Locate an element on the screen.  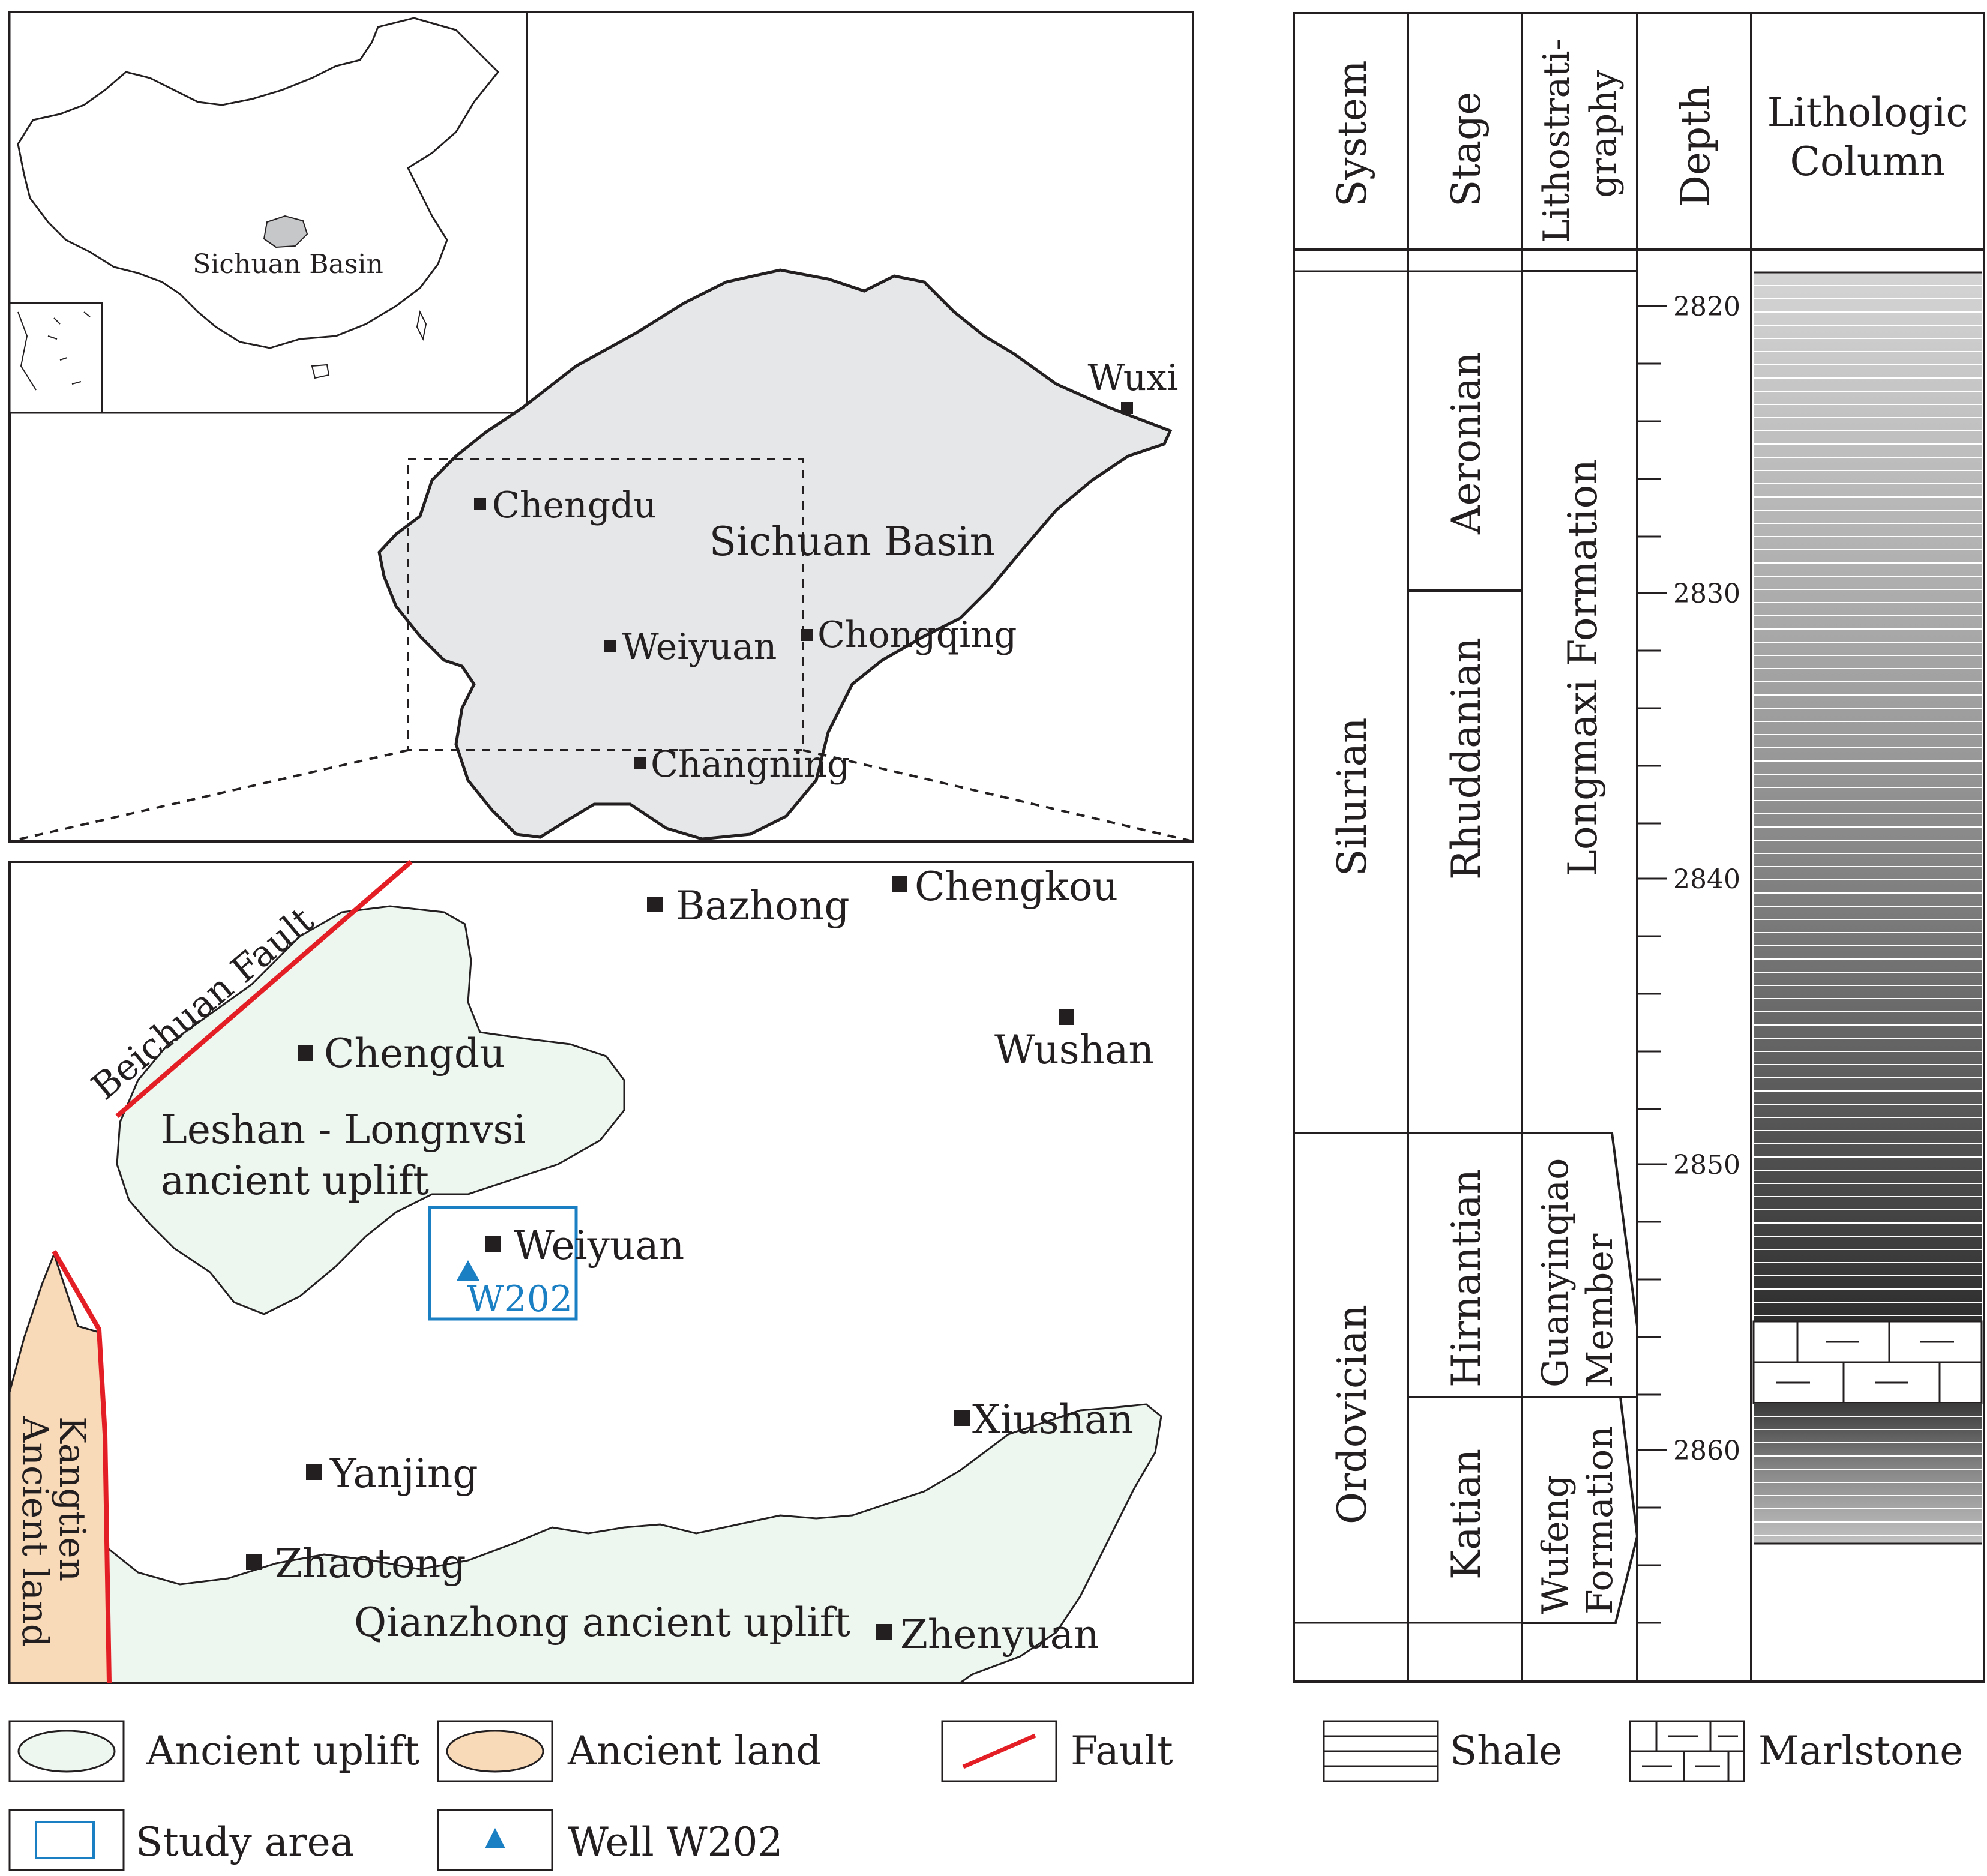
svg-text: Bazhong is located at coordinates (763, 906).